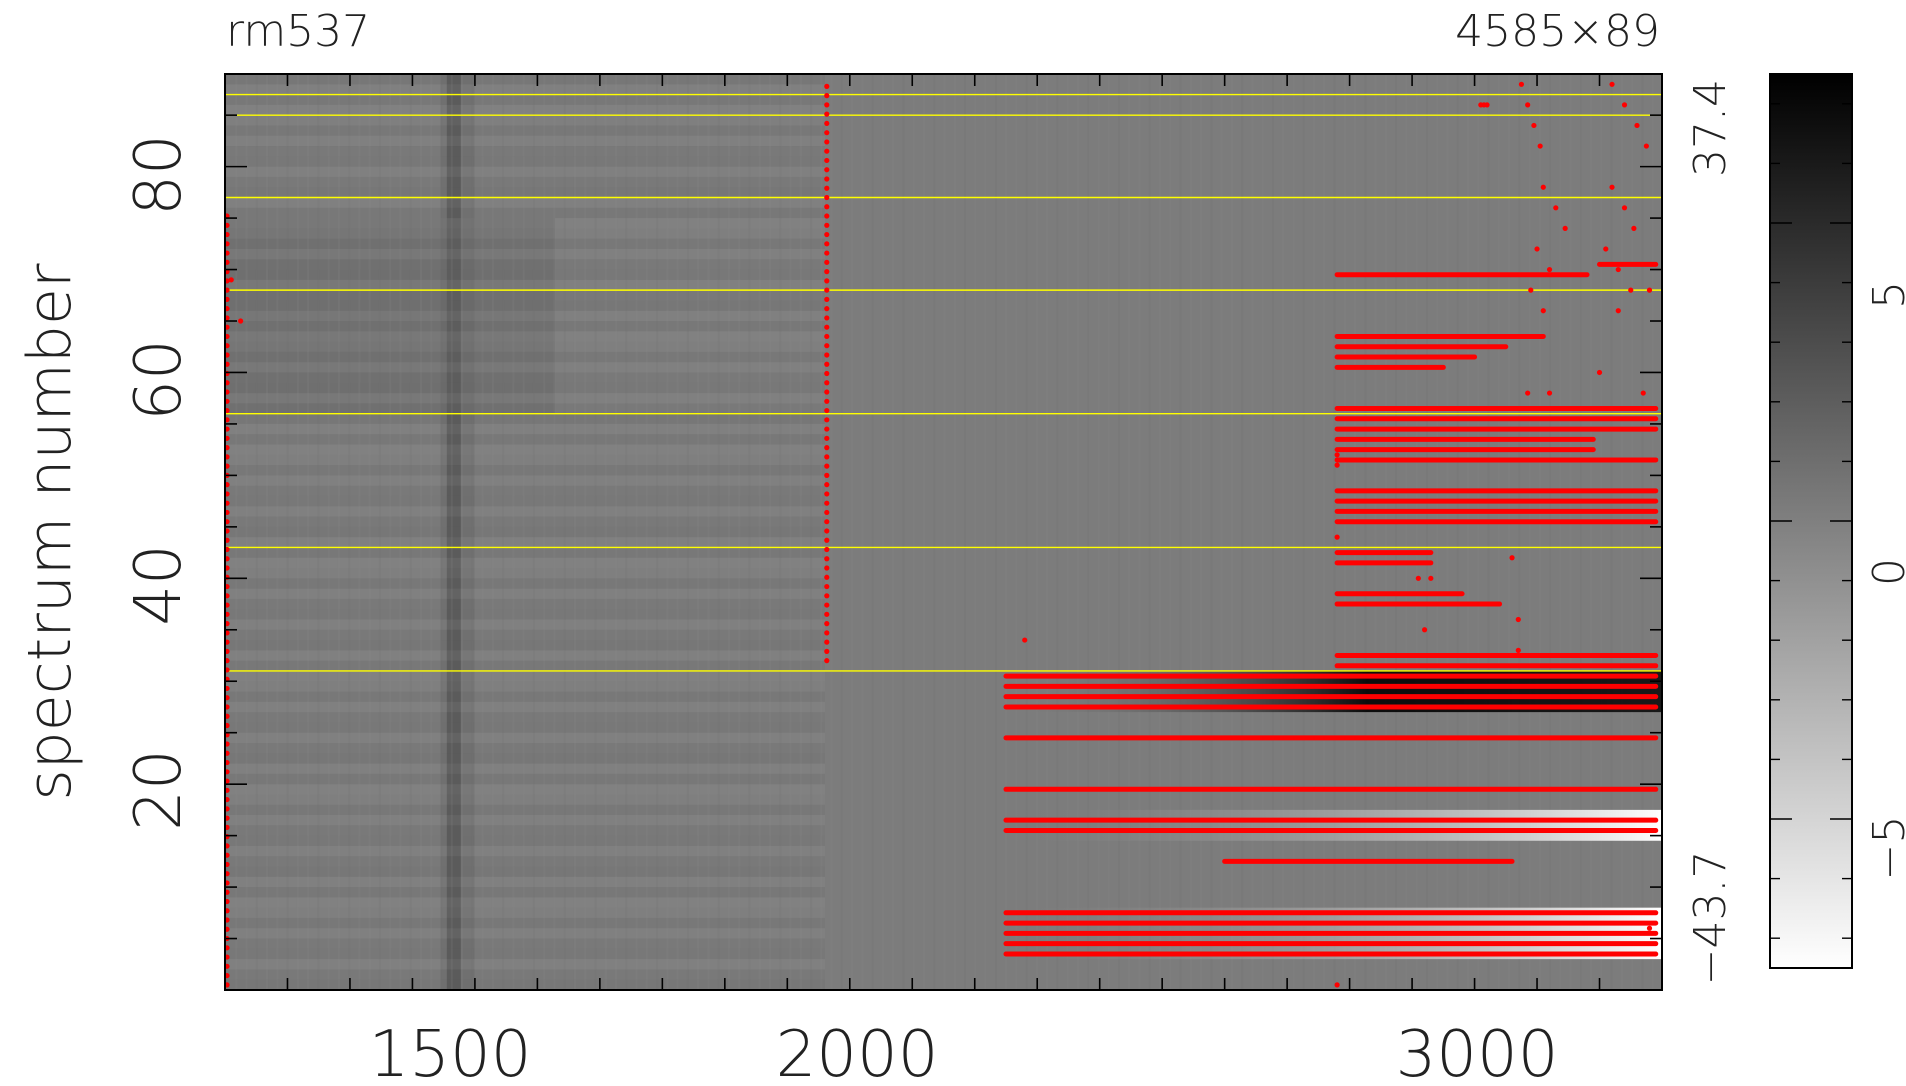 Image resolution: width=1906 pixels, height=1086 pixels. What do you see at coordinates (1811, 521) in the screenshot?
I see `colorbar-ticks` at bounding box center [1811, 521].